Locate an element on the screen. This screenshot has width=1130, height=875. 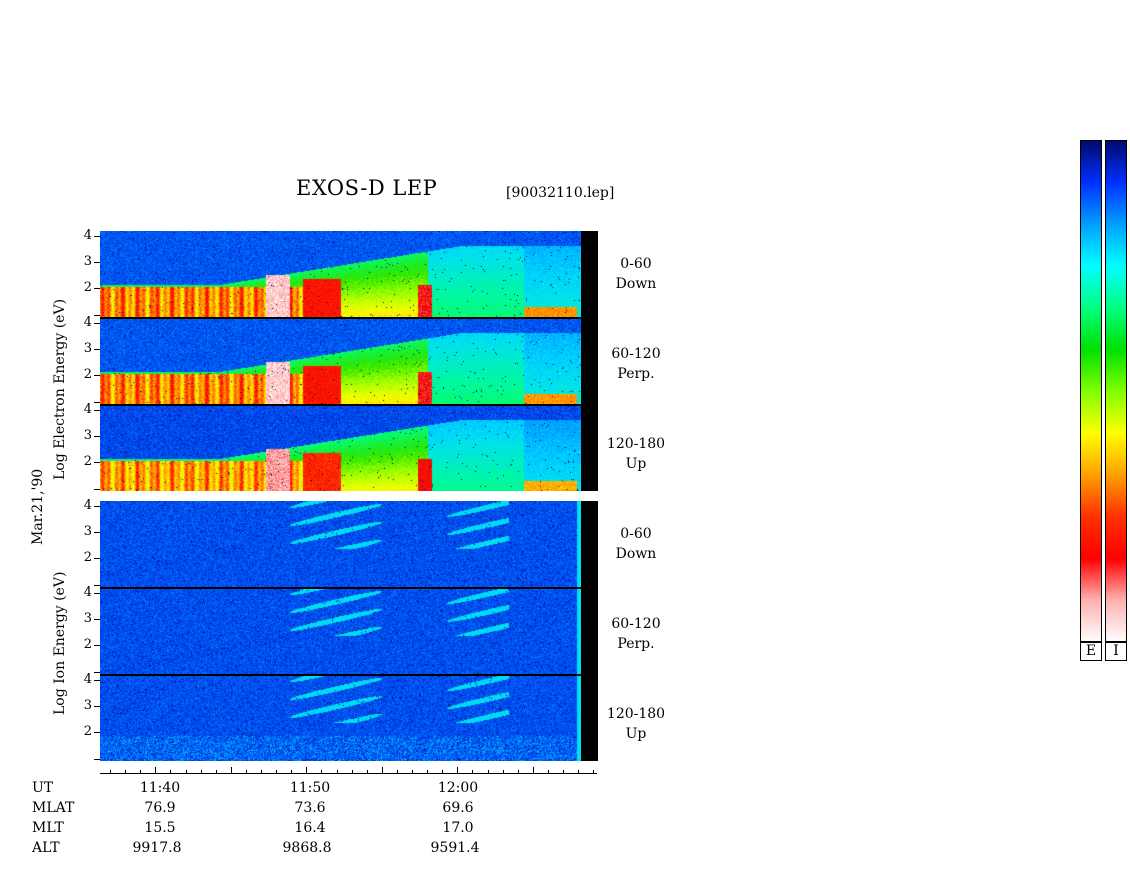
spectrogram-ion-perp is located at coordinates (340, 631).